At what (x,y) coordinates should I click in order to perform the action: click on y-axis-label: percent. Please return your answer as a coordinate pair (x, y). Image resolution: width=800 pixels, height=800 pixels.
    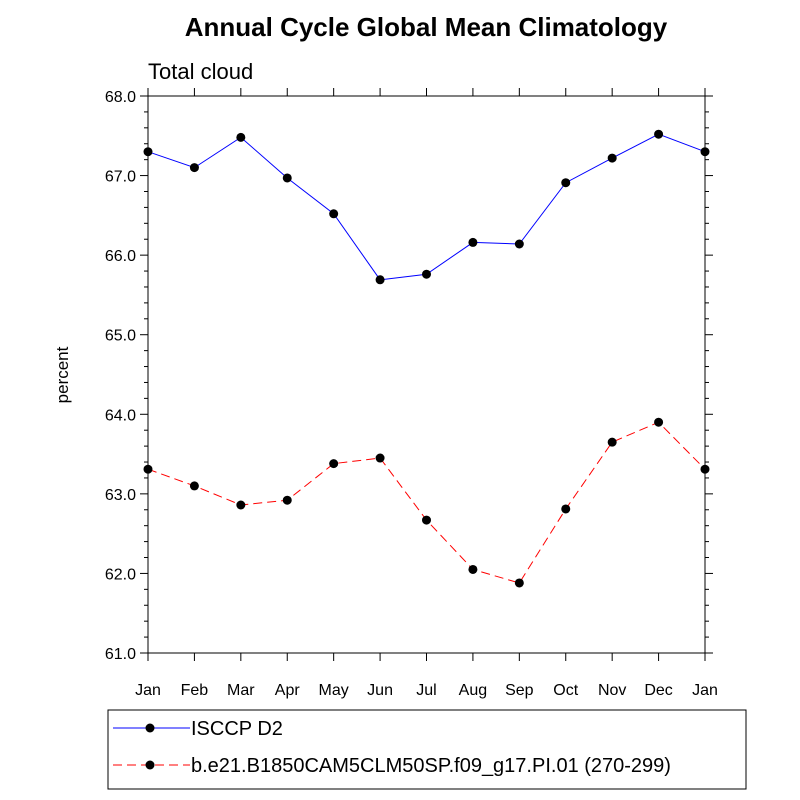
    Looking at the image, I should click on (62, 374).